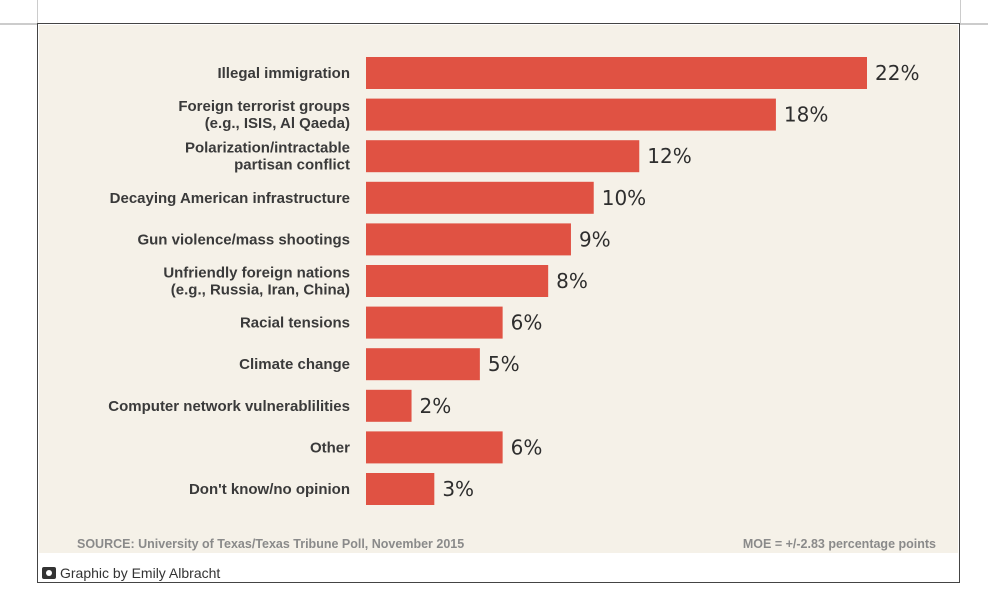 This screenshot has height=616, width=988. Describe the element at coordinates (229, 406) in the screenshot. I see `category-label: Computer network vulnerablilities` at that location.